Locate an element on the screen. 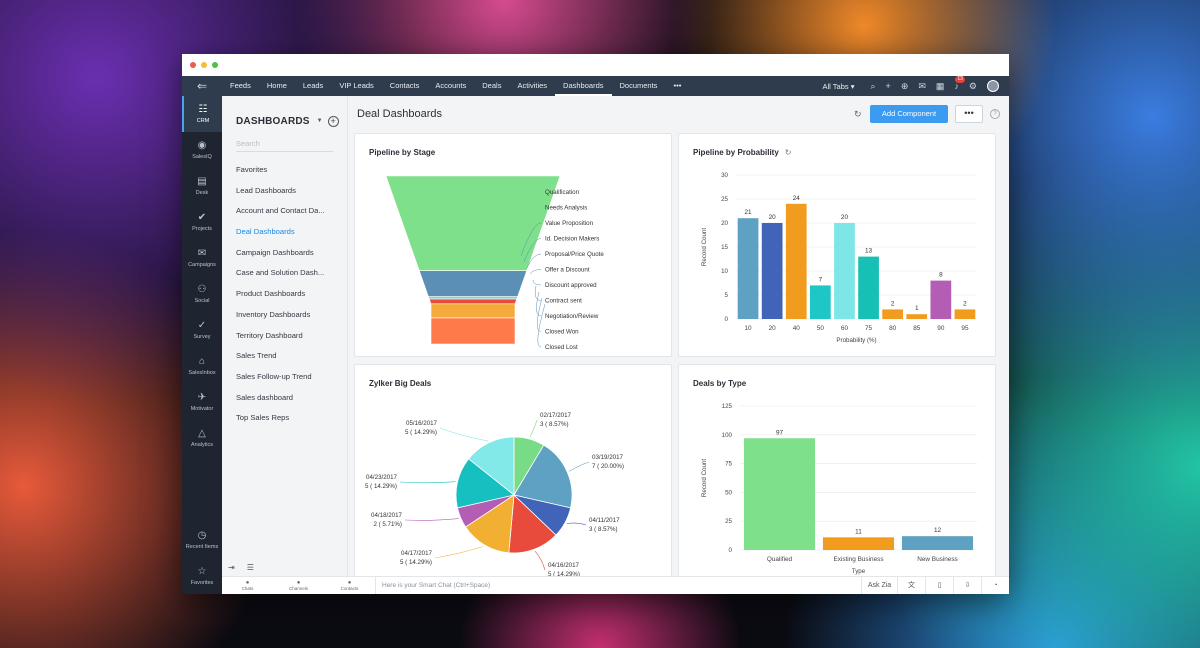 This screenshot has height=648, width=1200. avatar is located at coordinates (993, 86).